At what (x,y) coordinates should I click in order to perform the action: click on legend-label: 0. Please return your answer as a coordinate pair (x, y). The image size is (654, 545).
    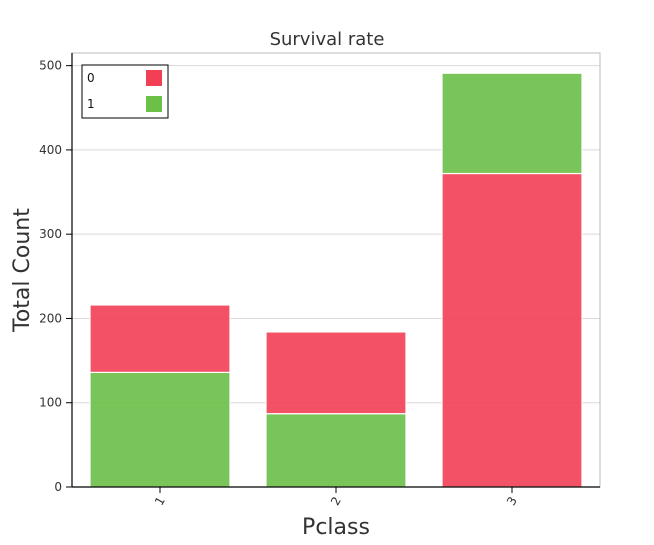
    Looking at the image, I should click on (91, 78).